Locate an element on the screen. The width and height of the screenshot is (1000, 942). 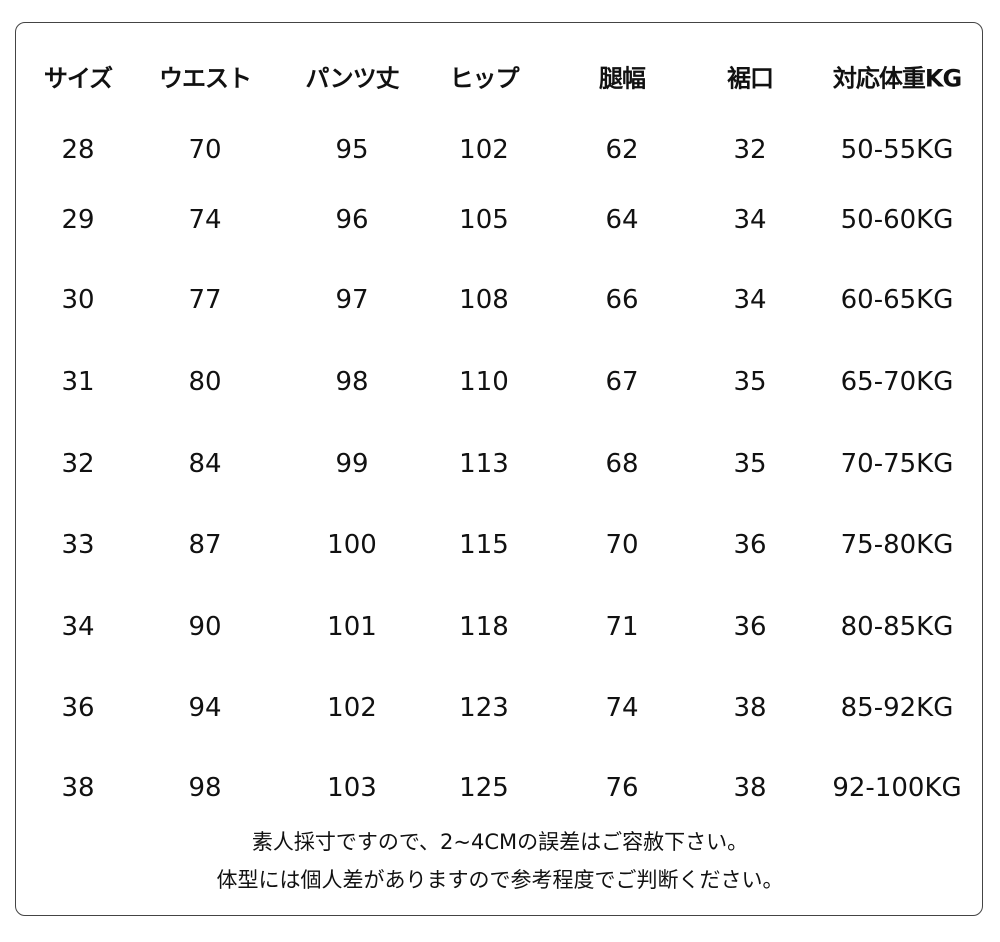
cell-weight: 75-80KG is located at coordinates (897, 545).